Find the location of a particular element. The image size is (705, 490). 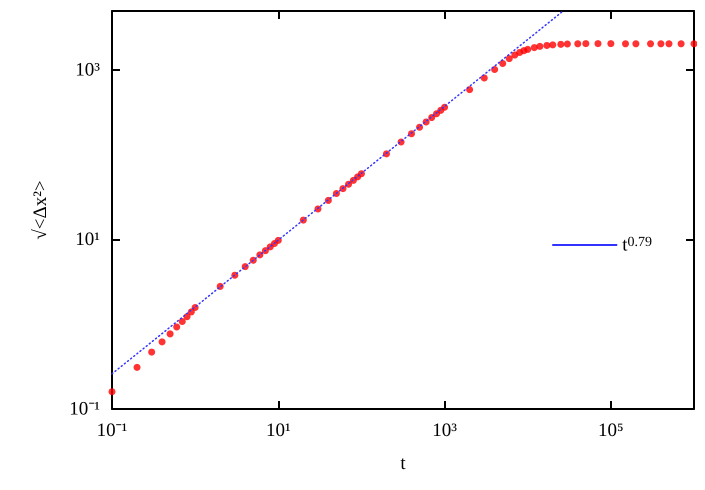

x-tick-label: 10³ is located at coordinates (445, 430).